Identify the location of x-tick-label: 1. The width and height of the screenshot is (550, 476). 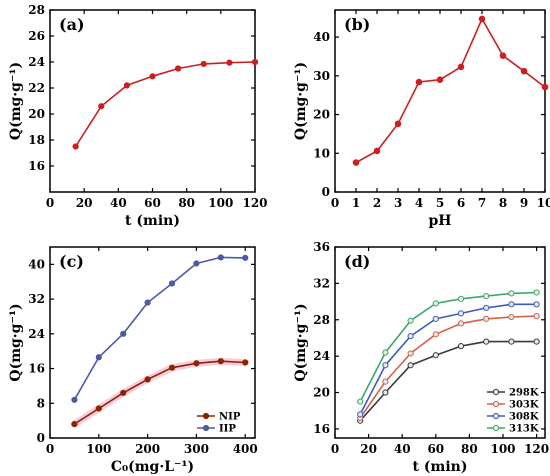
(356, 203).